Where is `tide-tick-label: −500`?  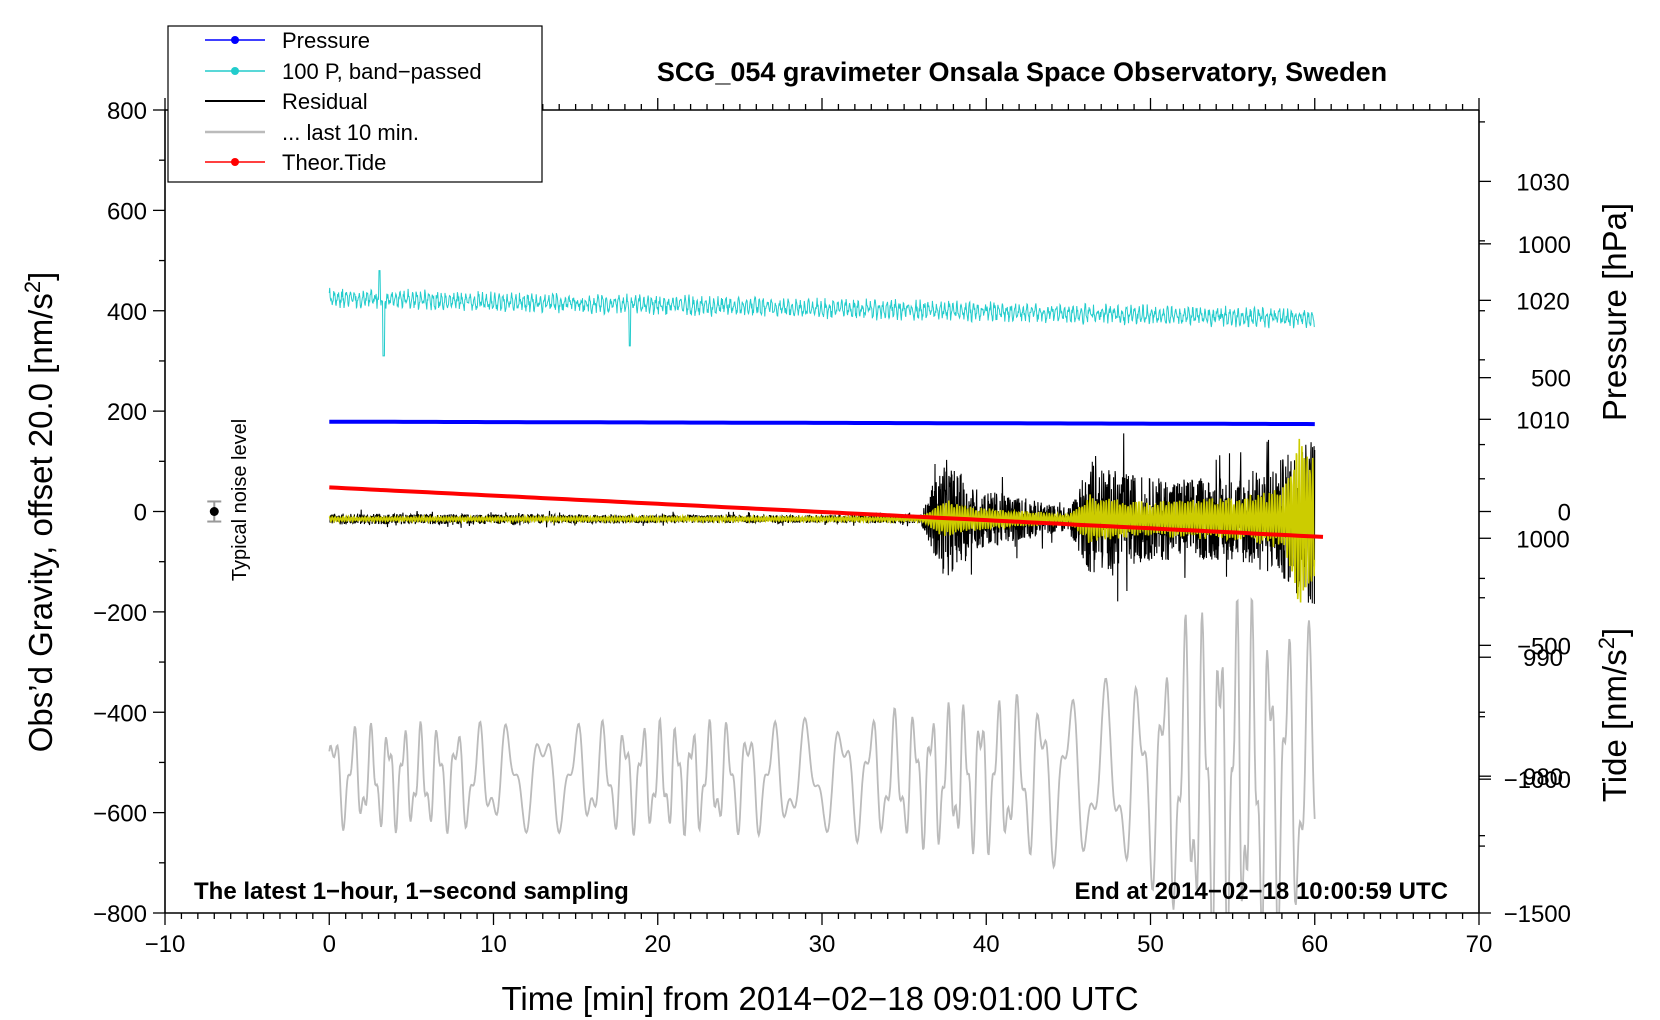 tide-tick-label: −500 is located at coordinates (1544, 646).